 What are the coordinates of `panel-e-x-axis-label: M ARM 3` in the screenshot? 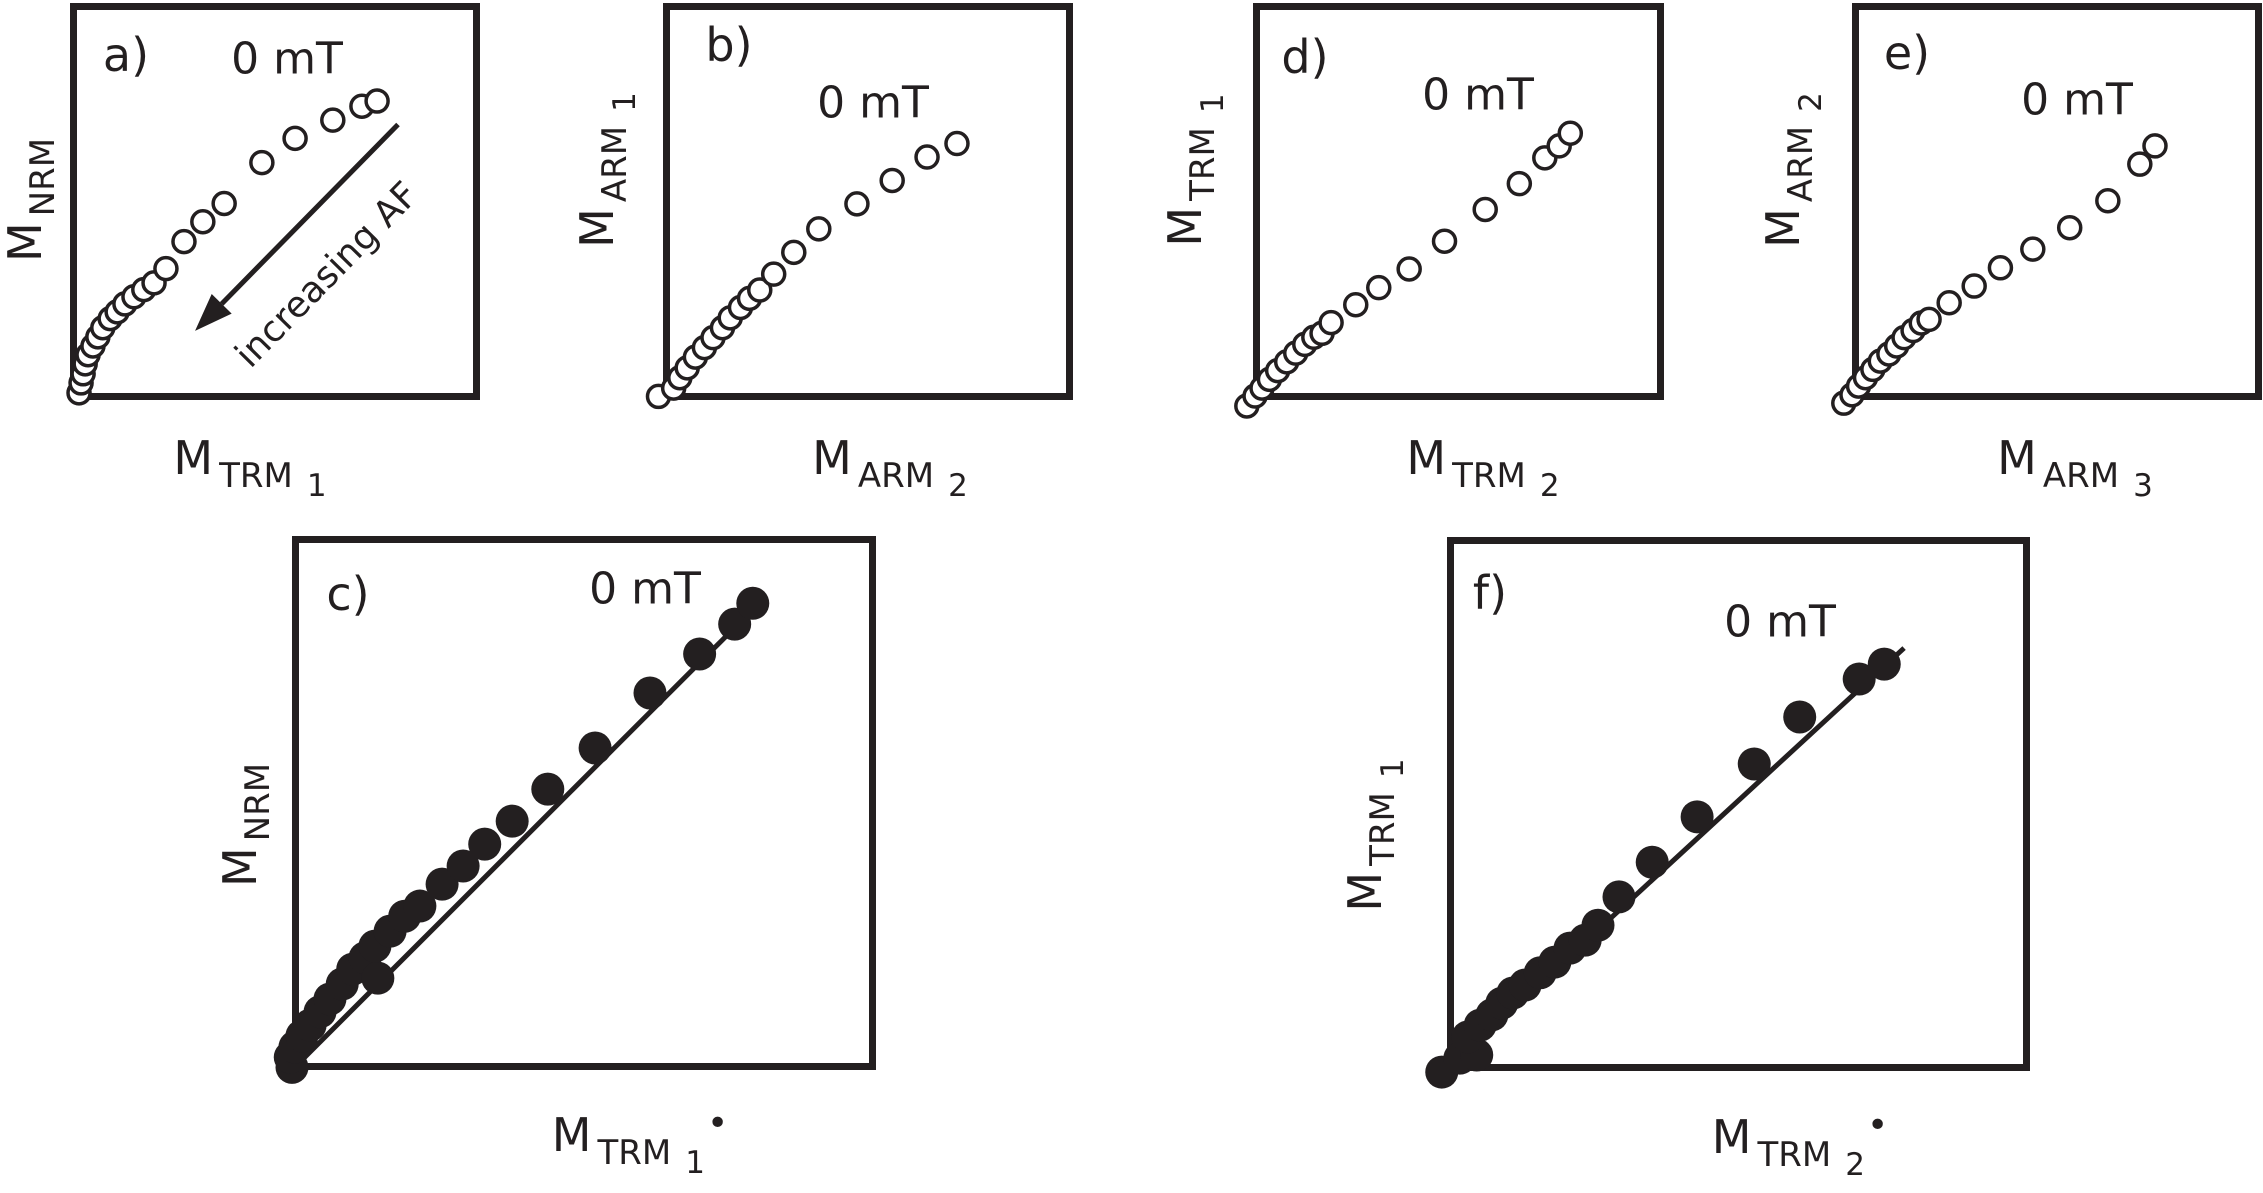 It's located at (2075, 467).